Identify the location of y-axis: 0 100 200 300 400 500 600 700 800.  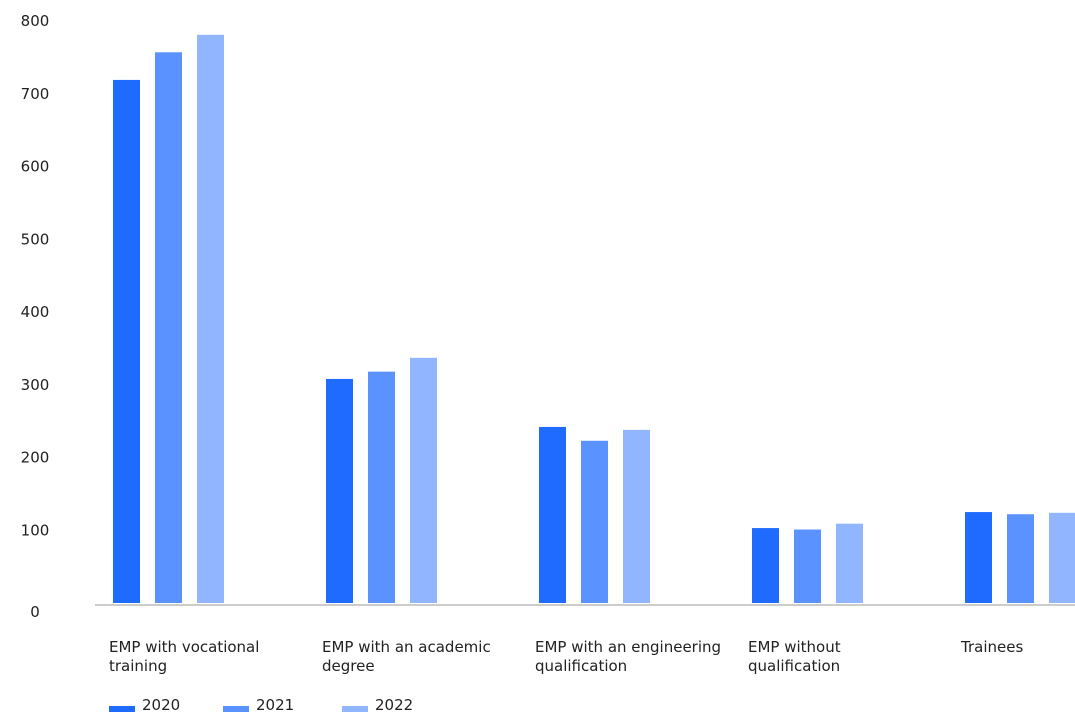
(35, 316).